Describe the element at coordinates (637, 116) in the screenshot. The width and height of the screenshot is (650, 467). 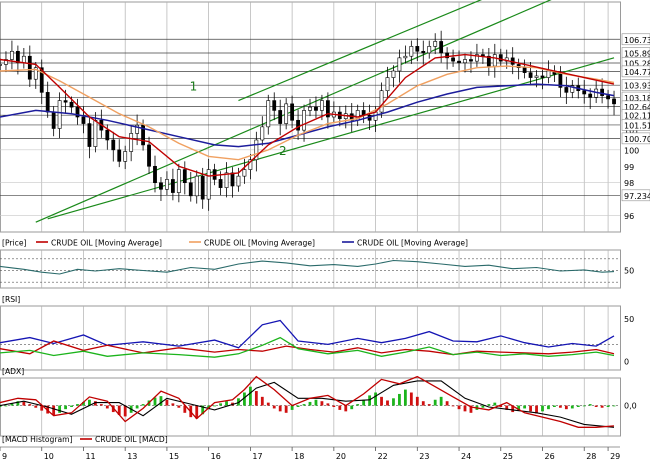
I see `price-axis-label: 102.111` at that location.